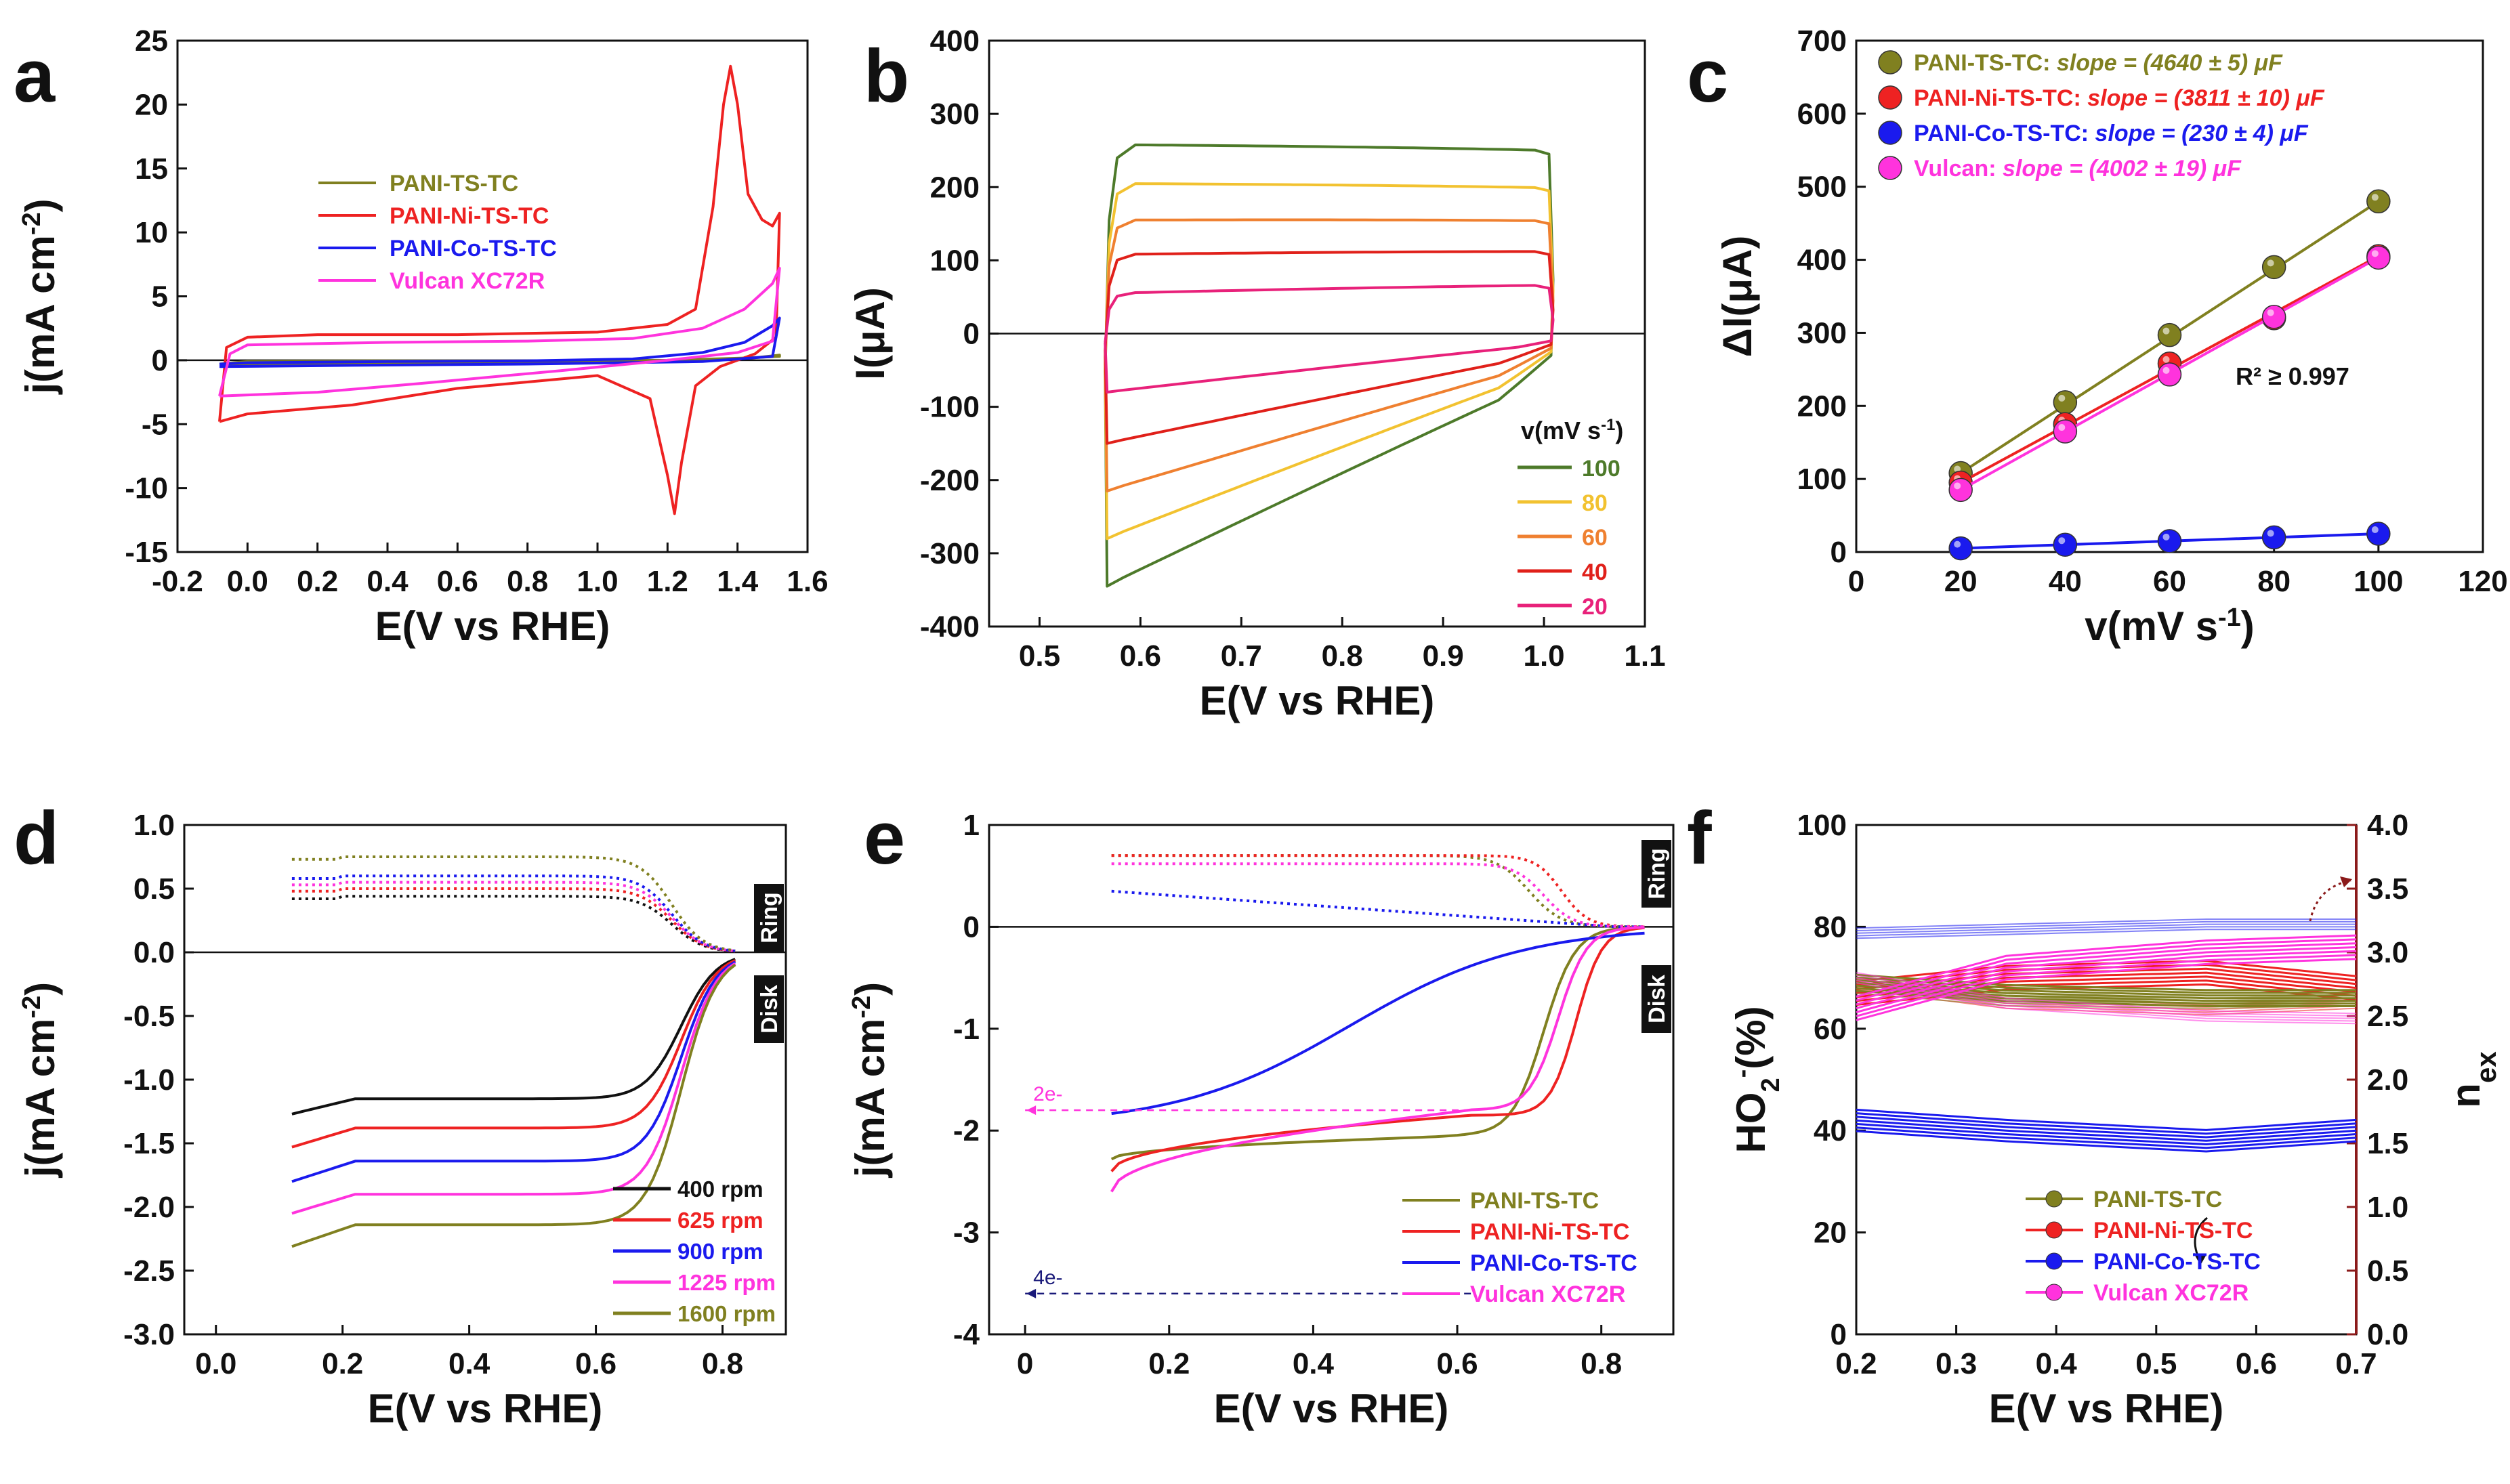  What do you see at coordinates (2106, 923) in the screenshot?
I see `nex-band-co` at bounding box center [2106, 923].